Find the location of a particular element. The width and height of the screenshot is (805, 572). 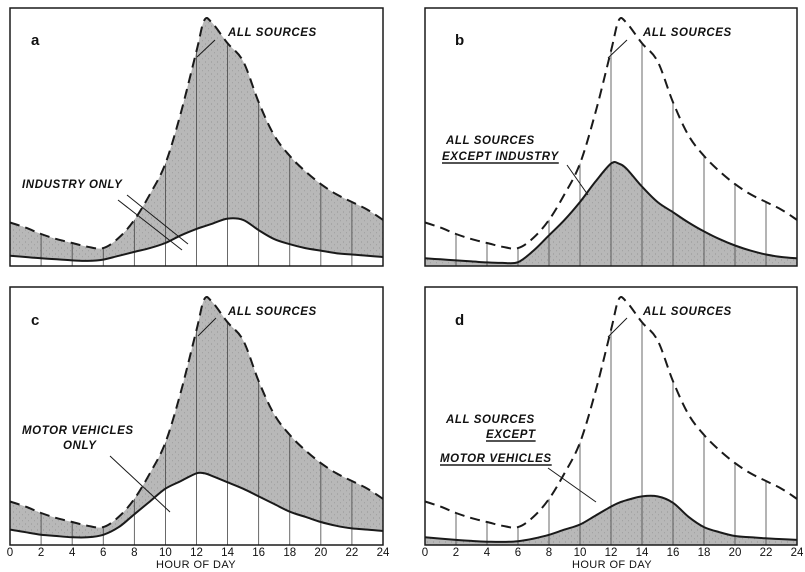

panel-label-d: d is located at coordinates (459, 320).